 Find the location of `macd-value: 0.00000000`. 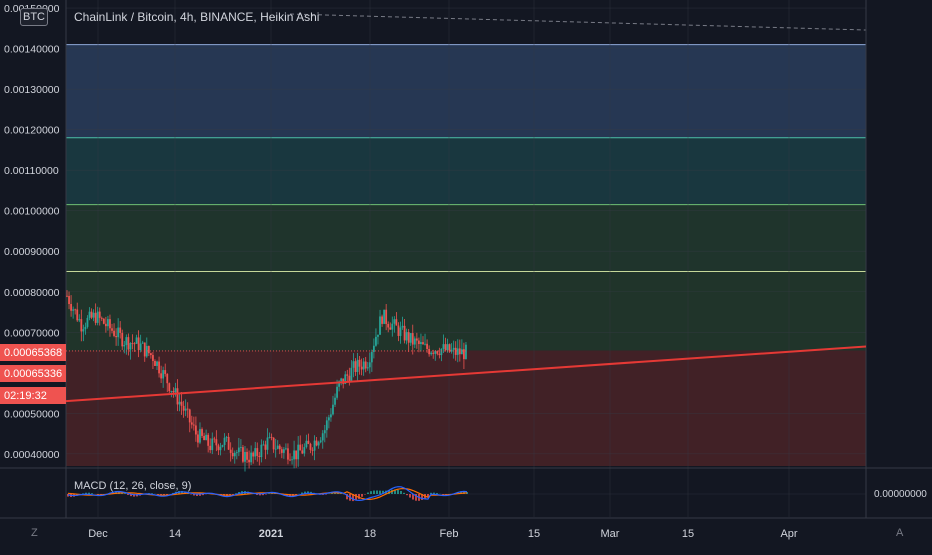

macd-value: 0.00000000 is located at coordinates (900, 494).